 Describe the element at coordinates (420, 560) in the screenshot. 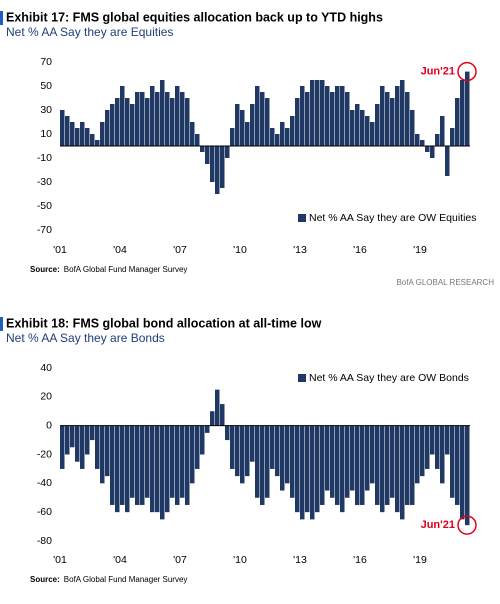

I see `x-tick-label: '19` at that location.